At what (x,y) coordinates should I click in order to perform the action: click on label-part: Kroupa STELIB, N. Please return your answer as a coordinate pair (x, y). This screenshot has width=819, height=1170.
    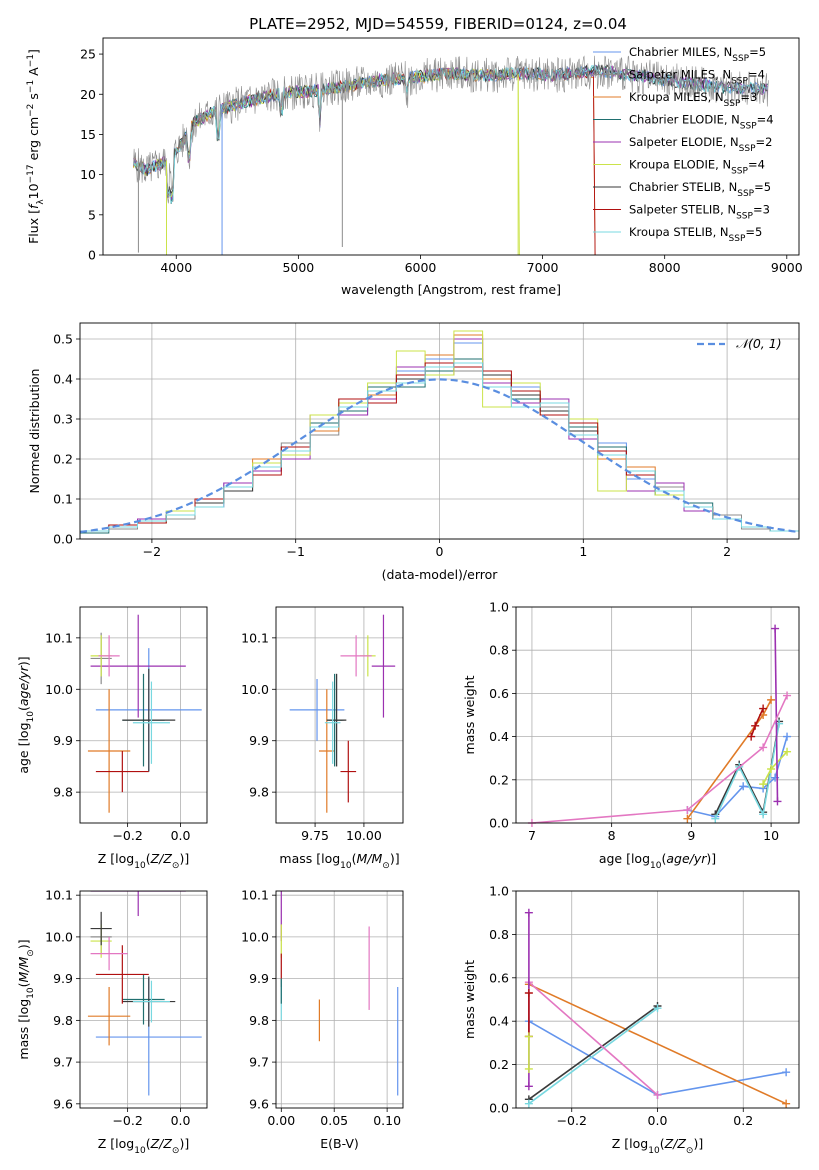
    Looking at the image, I should click on (679, 232).